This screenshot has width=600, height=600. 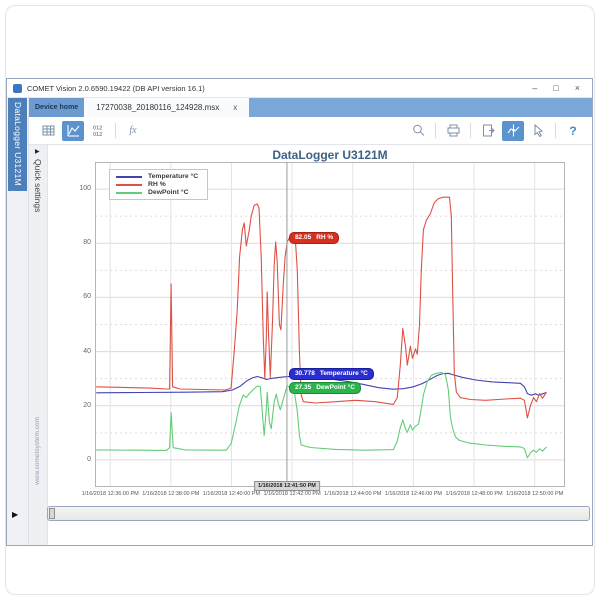 I want to click on app-logo-icon, so click(x=17, y=88).